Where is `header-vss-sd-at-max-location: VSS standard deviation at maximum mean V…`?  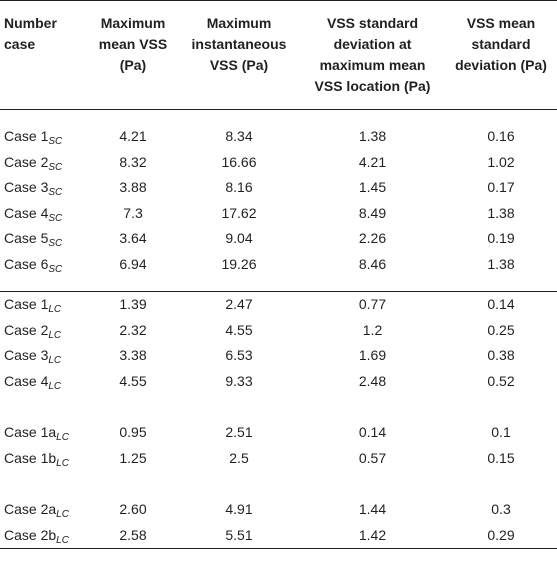
header-vss-sd-at-max-location: VSS standard deviation at maximum mean V… is located at coordinates (372, 55).